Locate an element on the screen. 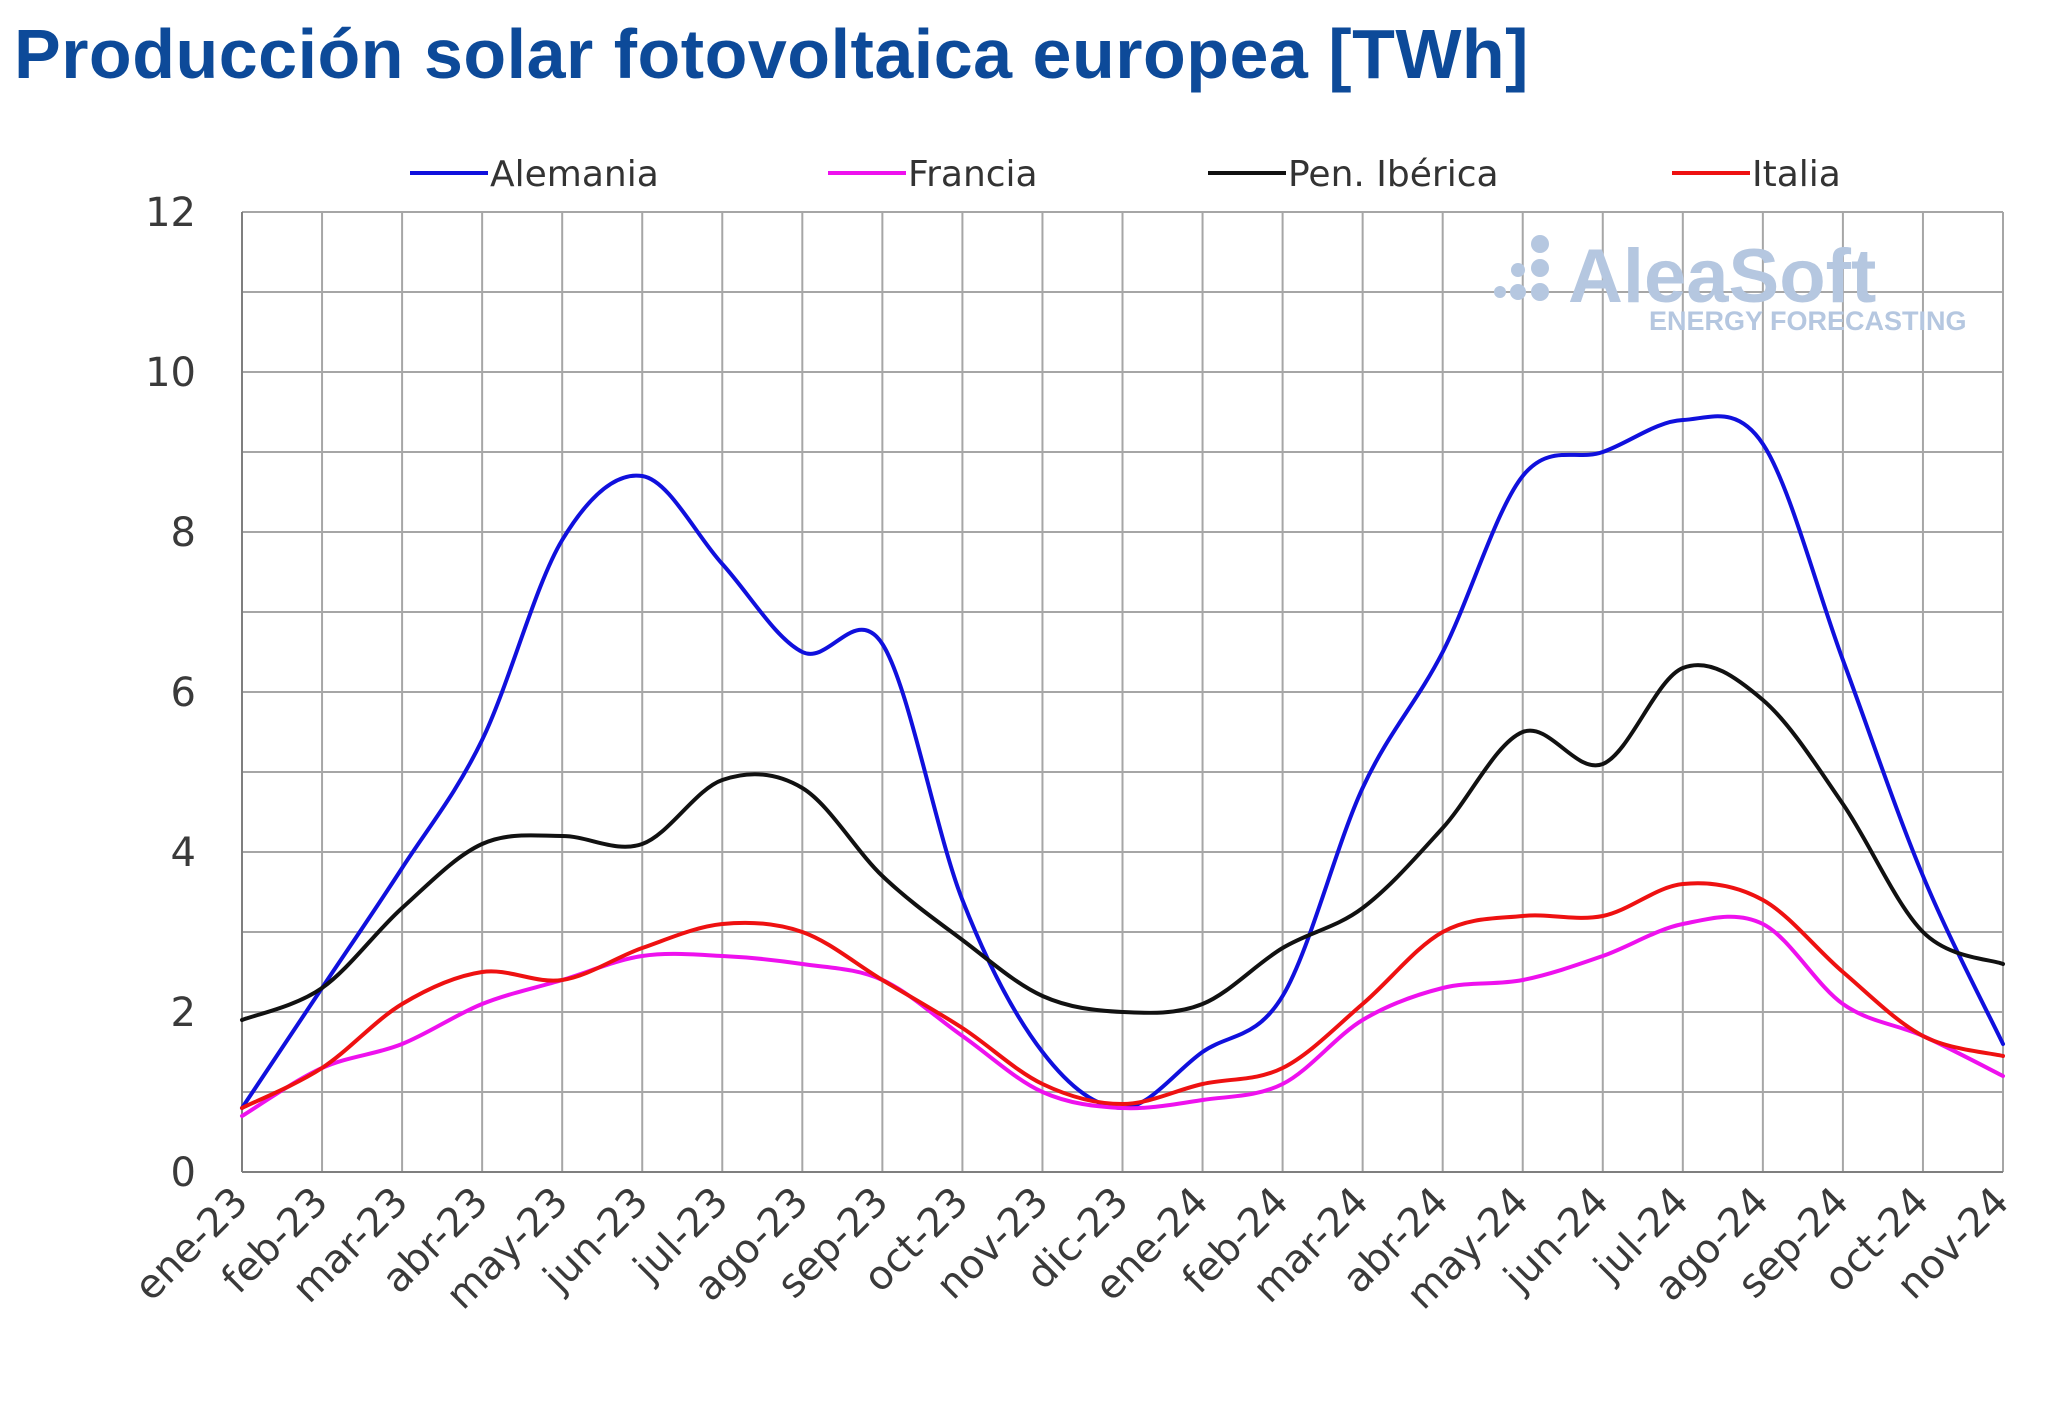 The image size is (2048, 1420). y-tick-label: 10 is located at coordinates (170, 373).